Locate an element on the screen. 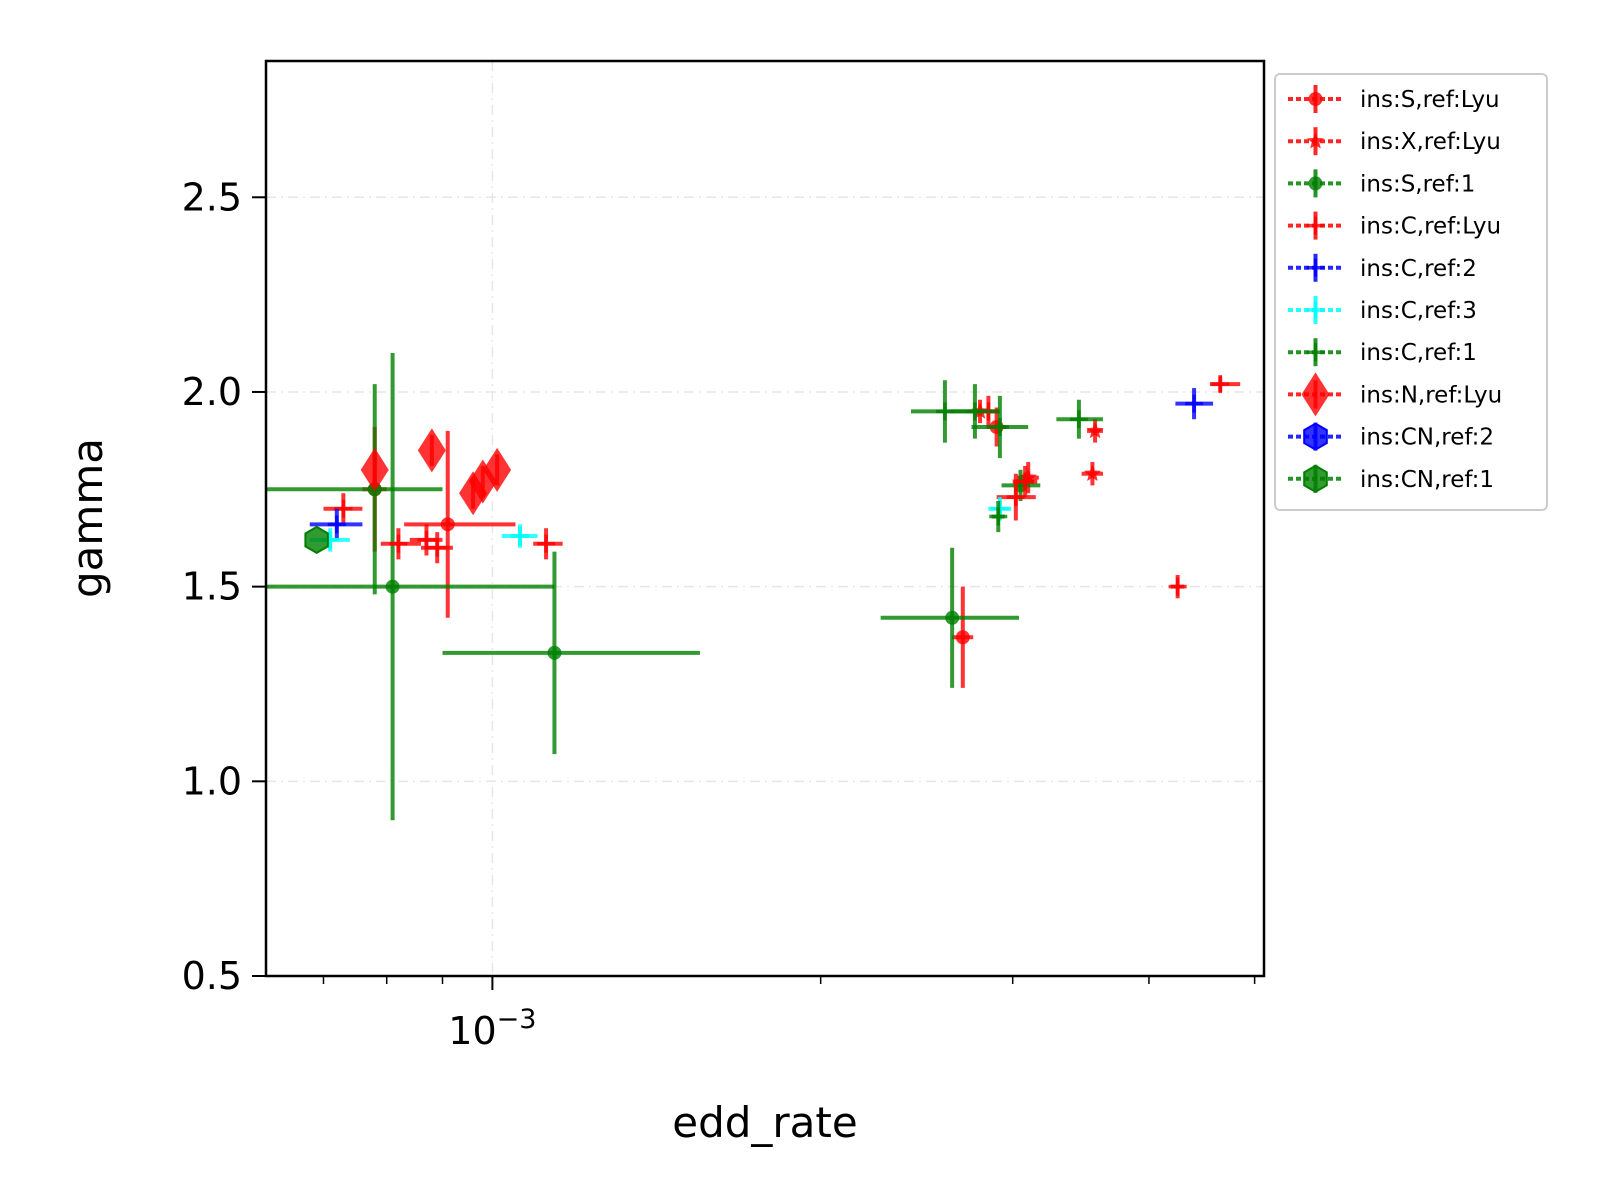 This screenshot has height=1200, width=1600. legend-label: ins:C,ref:Lyu is located at coordinates (1430, 227).